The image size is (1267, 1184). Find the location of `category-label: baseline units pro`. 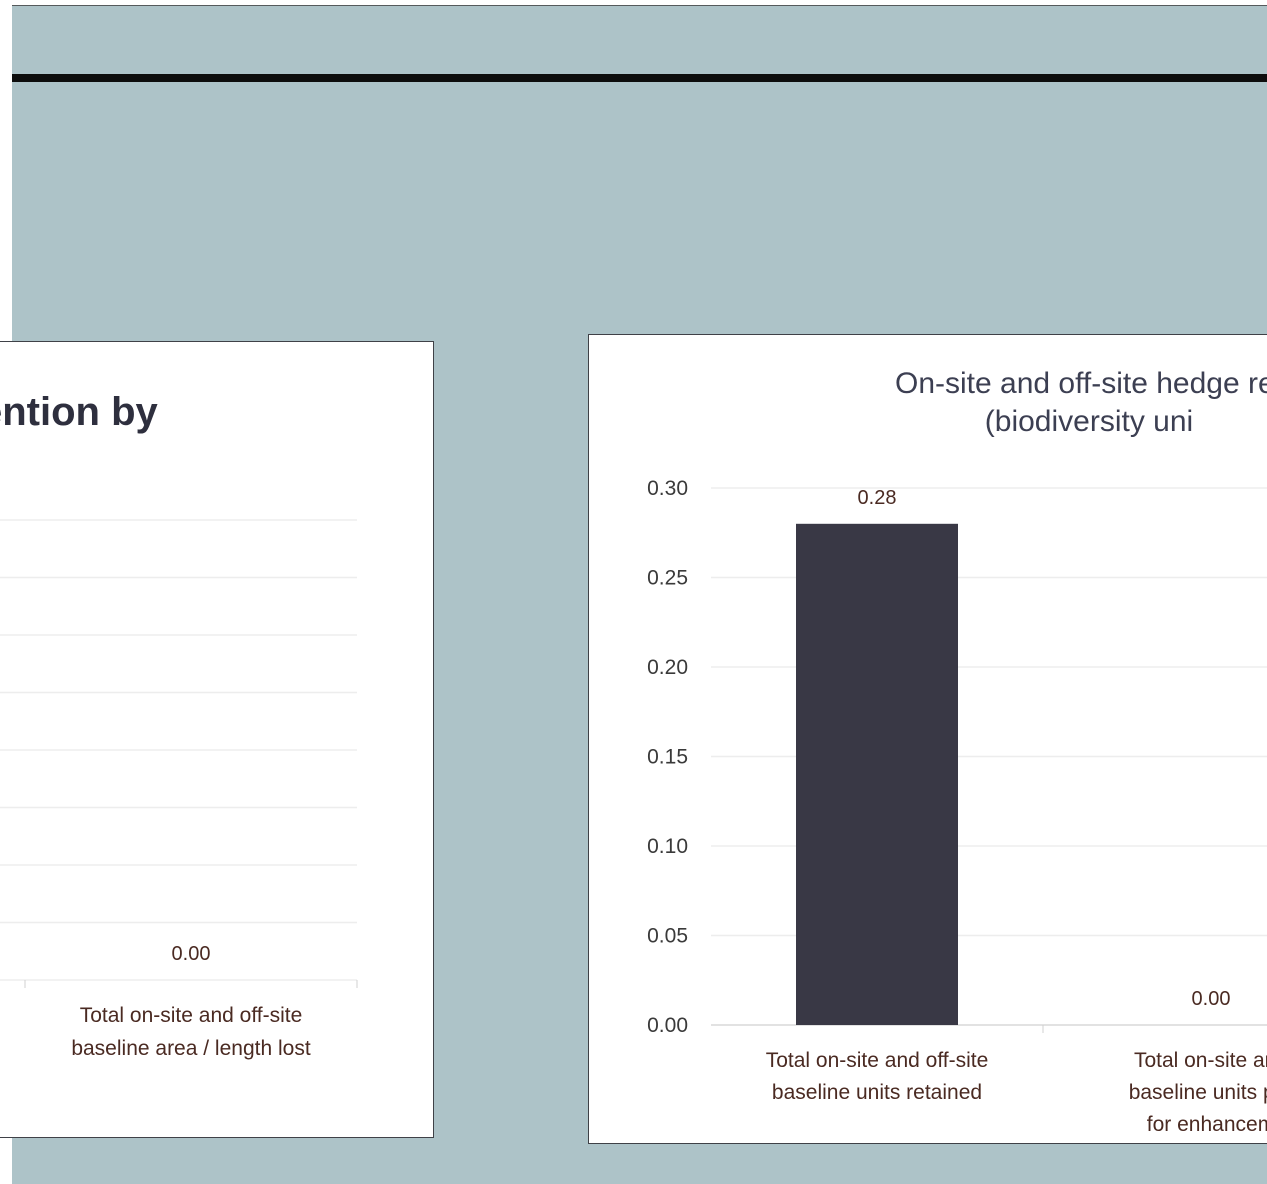

category-label: baseline units pro is located at coordinates (1198, 1092).